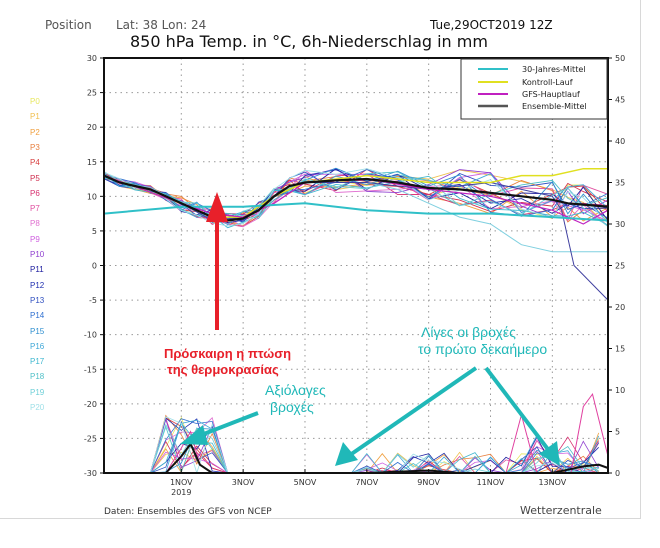 The image size is (660, 548). Describe the element at coordinates (35, 147) in the screenshot. I see `member-label: P3` at that location.